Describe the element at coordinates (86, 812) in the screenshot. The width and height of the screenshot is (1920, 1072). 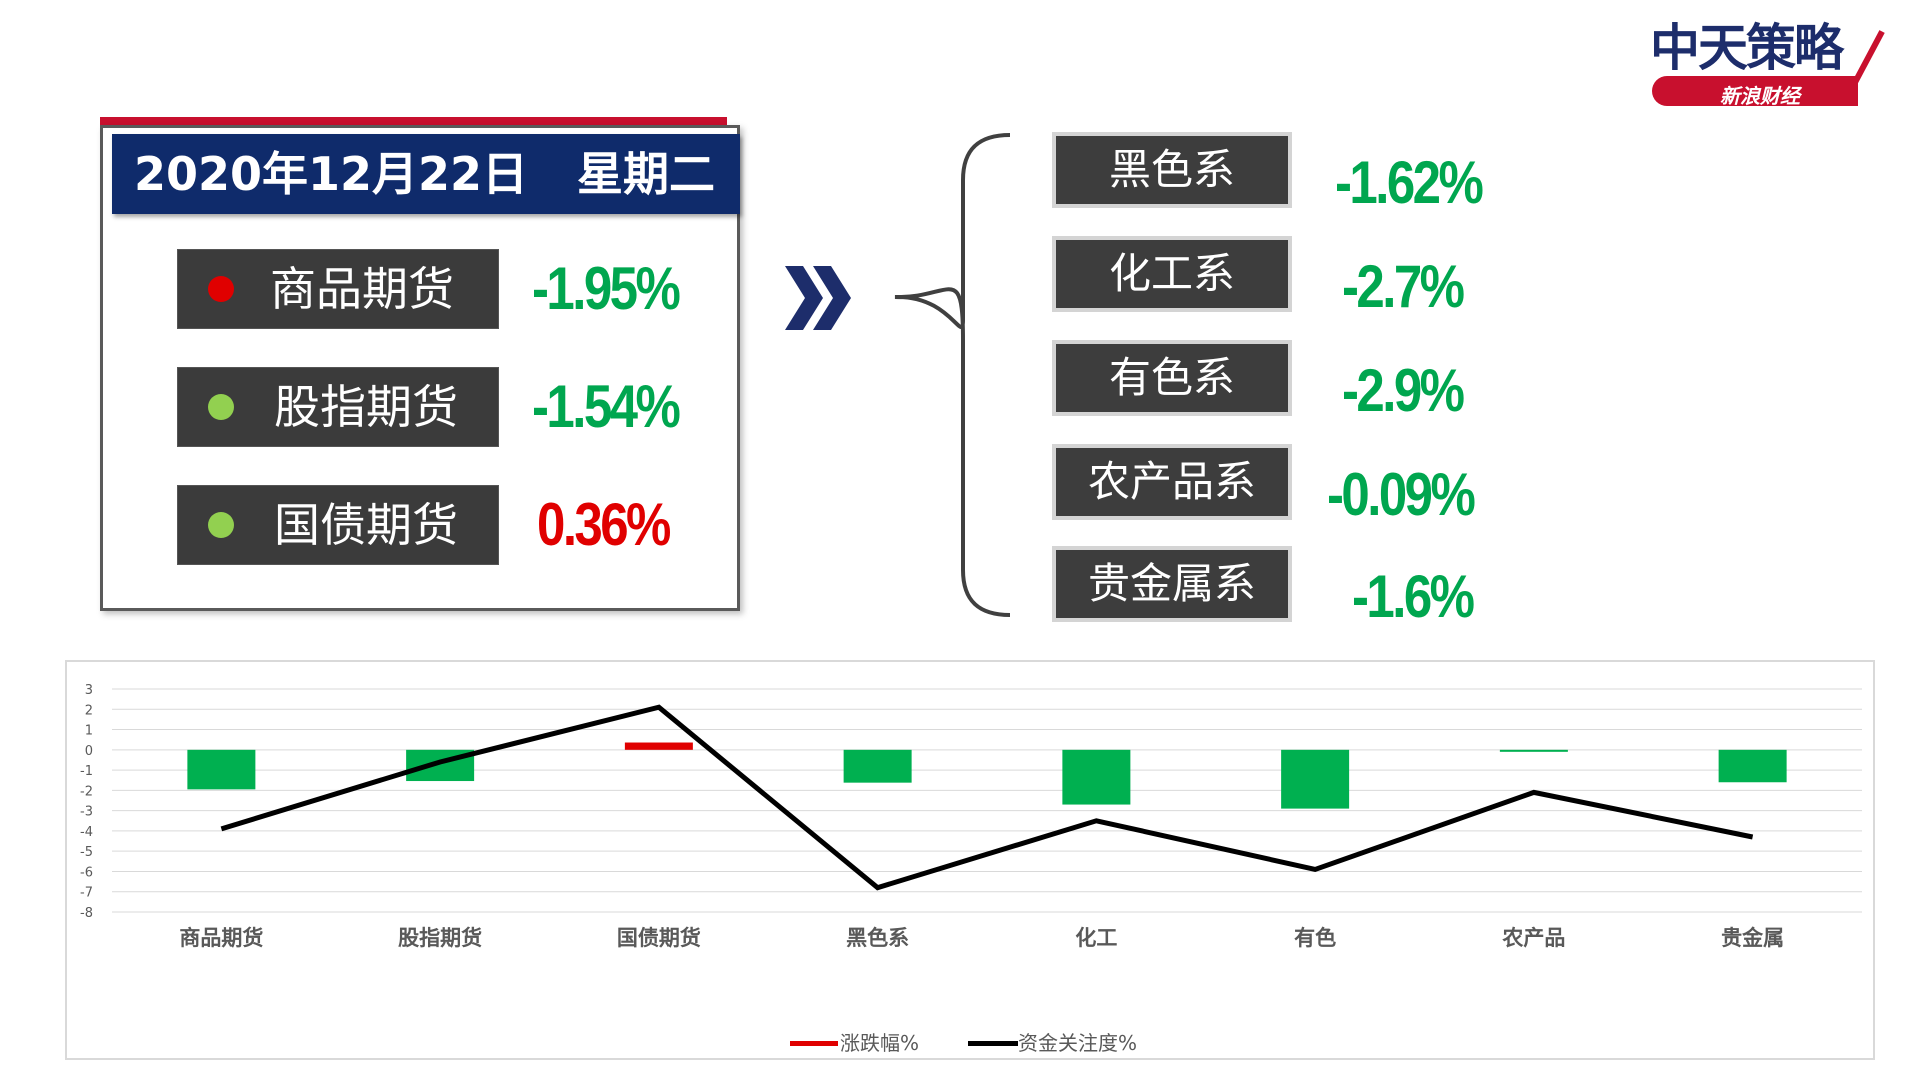
I see `y-tick-label: -3` at that location.